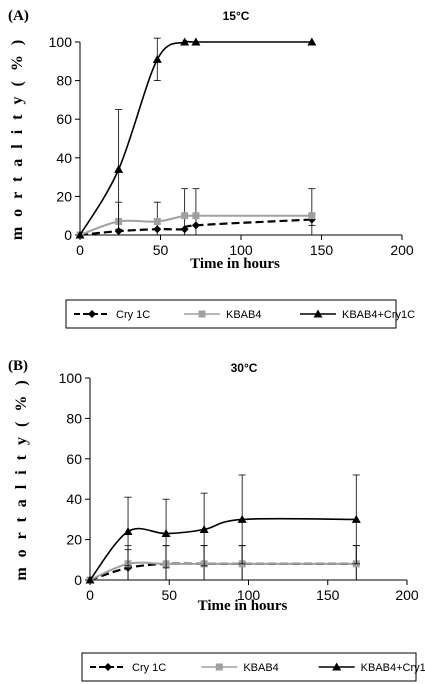  What do you see at coordinates (244, 368) in the screenshot?
I see `chart-title: 30°C` at bounding box center [244, 368].